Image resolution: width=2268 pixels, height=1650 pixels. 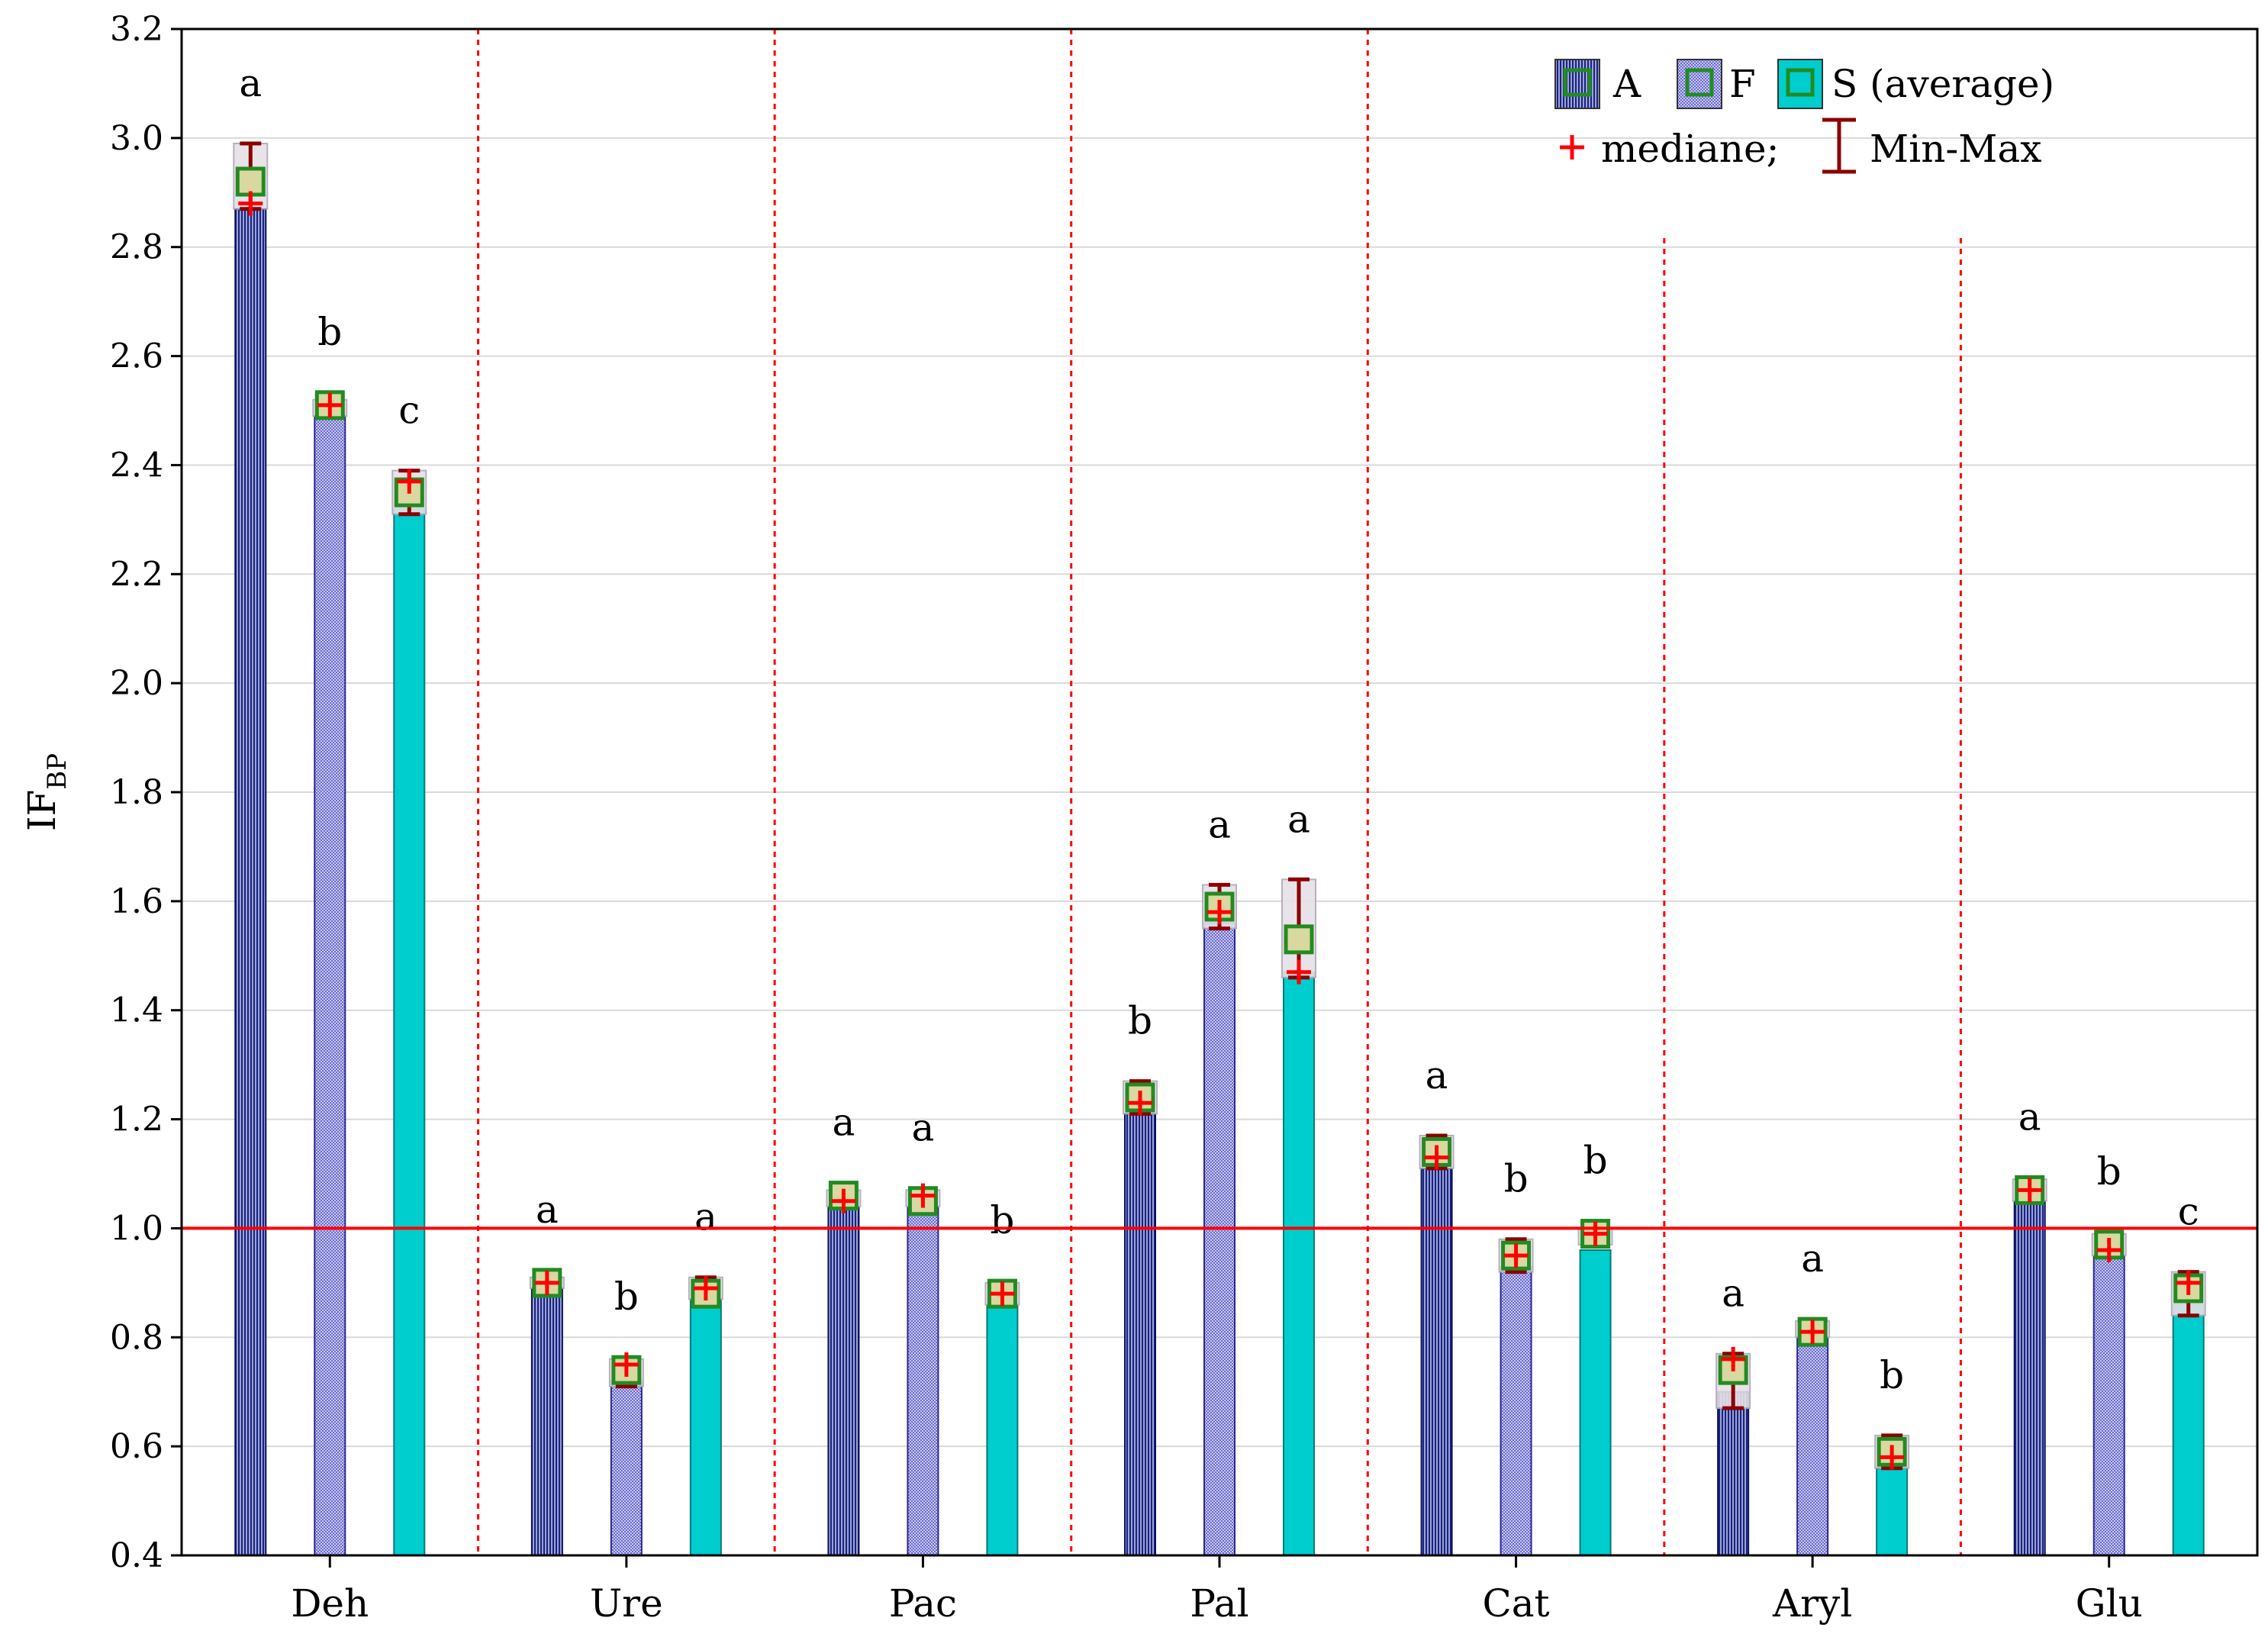 What do you see at coordinates (329, 332) in the screenshot?
I see `sig-letter-F-Deh: b` at bounding box center [329, 332].